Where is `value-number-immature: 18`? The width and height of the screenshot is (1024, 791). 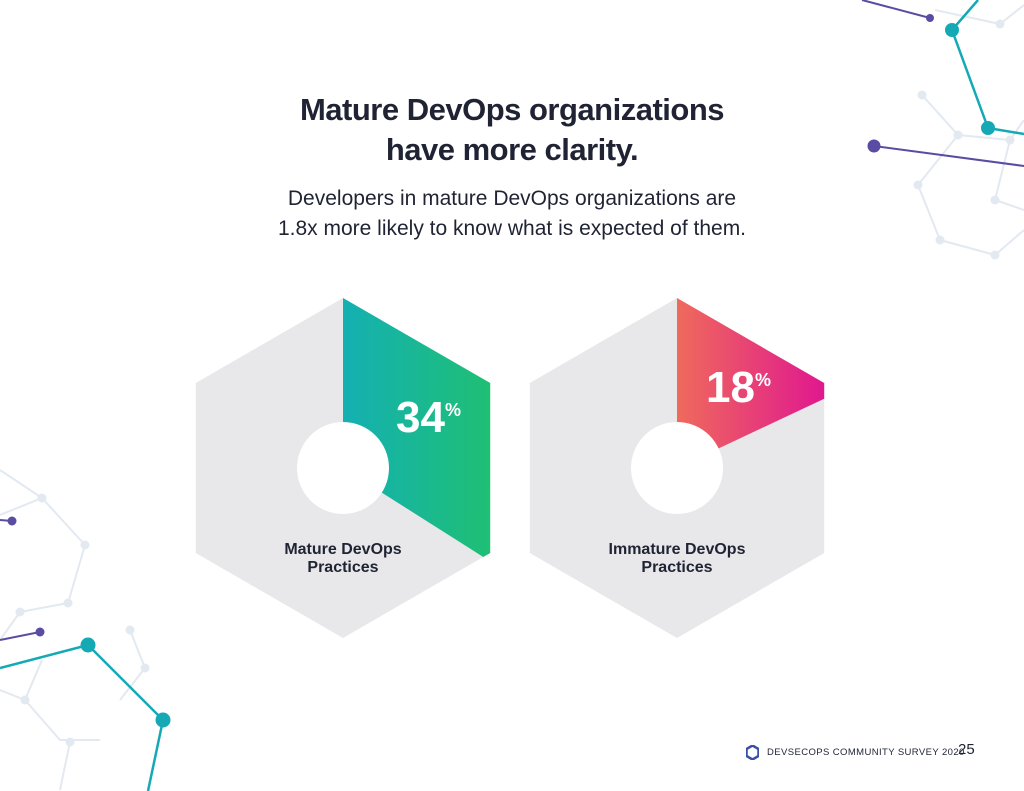 value-number-immature: 18 is located at coordinates (730, 387).